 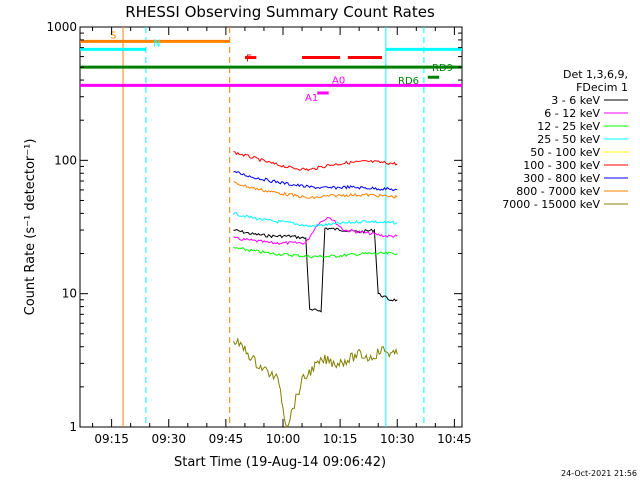 I want to click on legend-header: Det 1,3,6,9,, so click(x=595, y=74).